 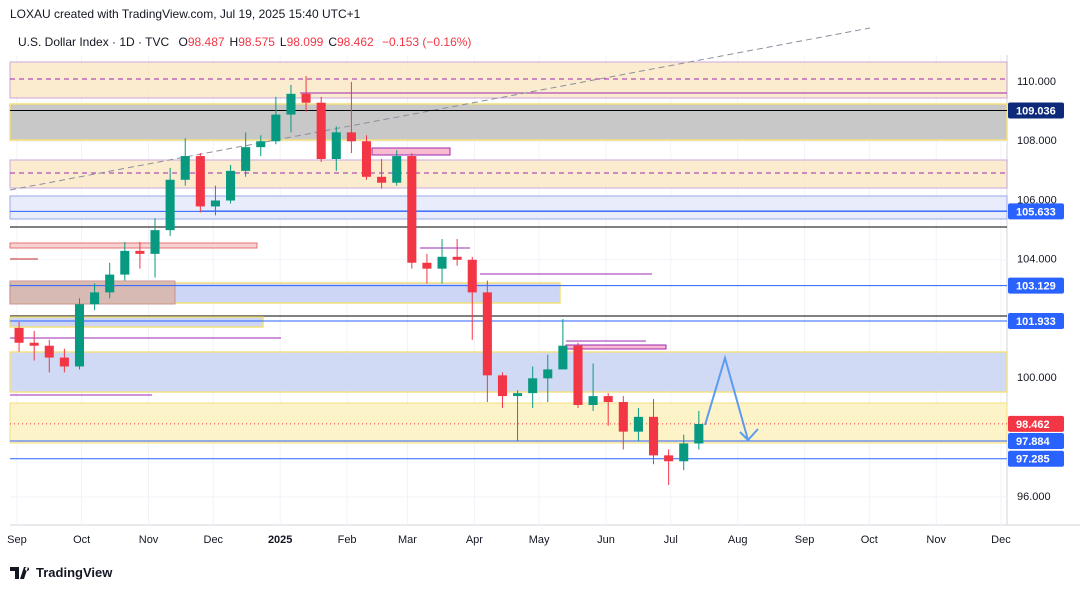 I want to click on price-badge-label: 101.933, so click(x=1036, y=322).